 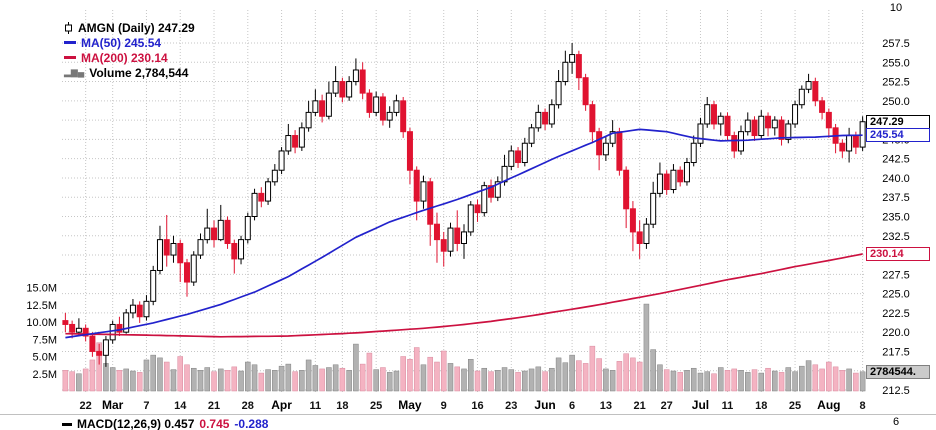 I want to click on macd-pane-axis-label: 6, so click(x=896, y=422).